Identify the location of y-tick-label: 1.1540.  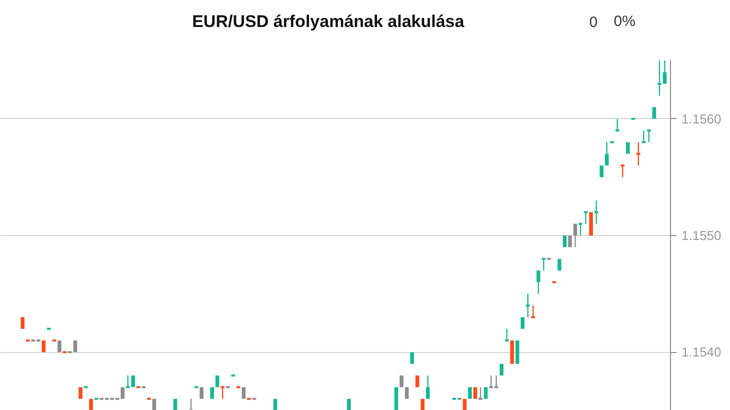
(702, 352).